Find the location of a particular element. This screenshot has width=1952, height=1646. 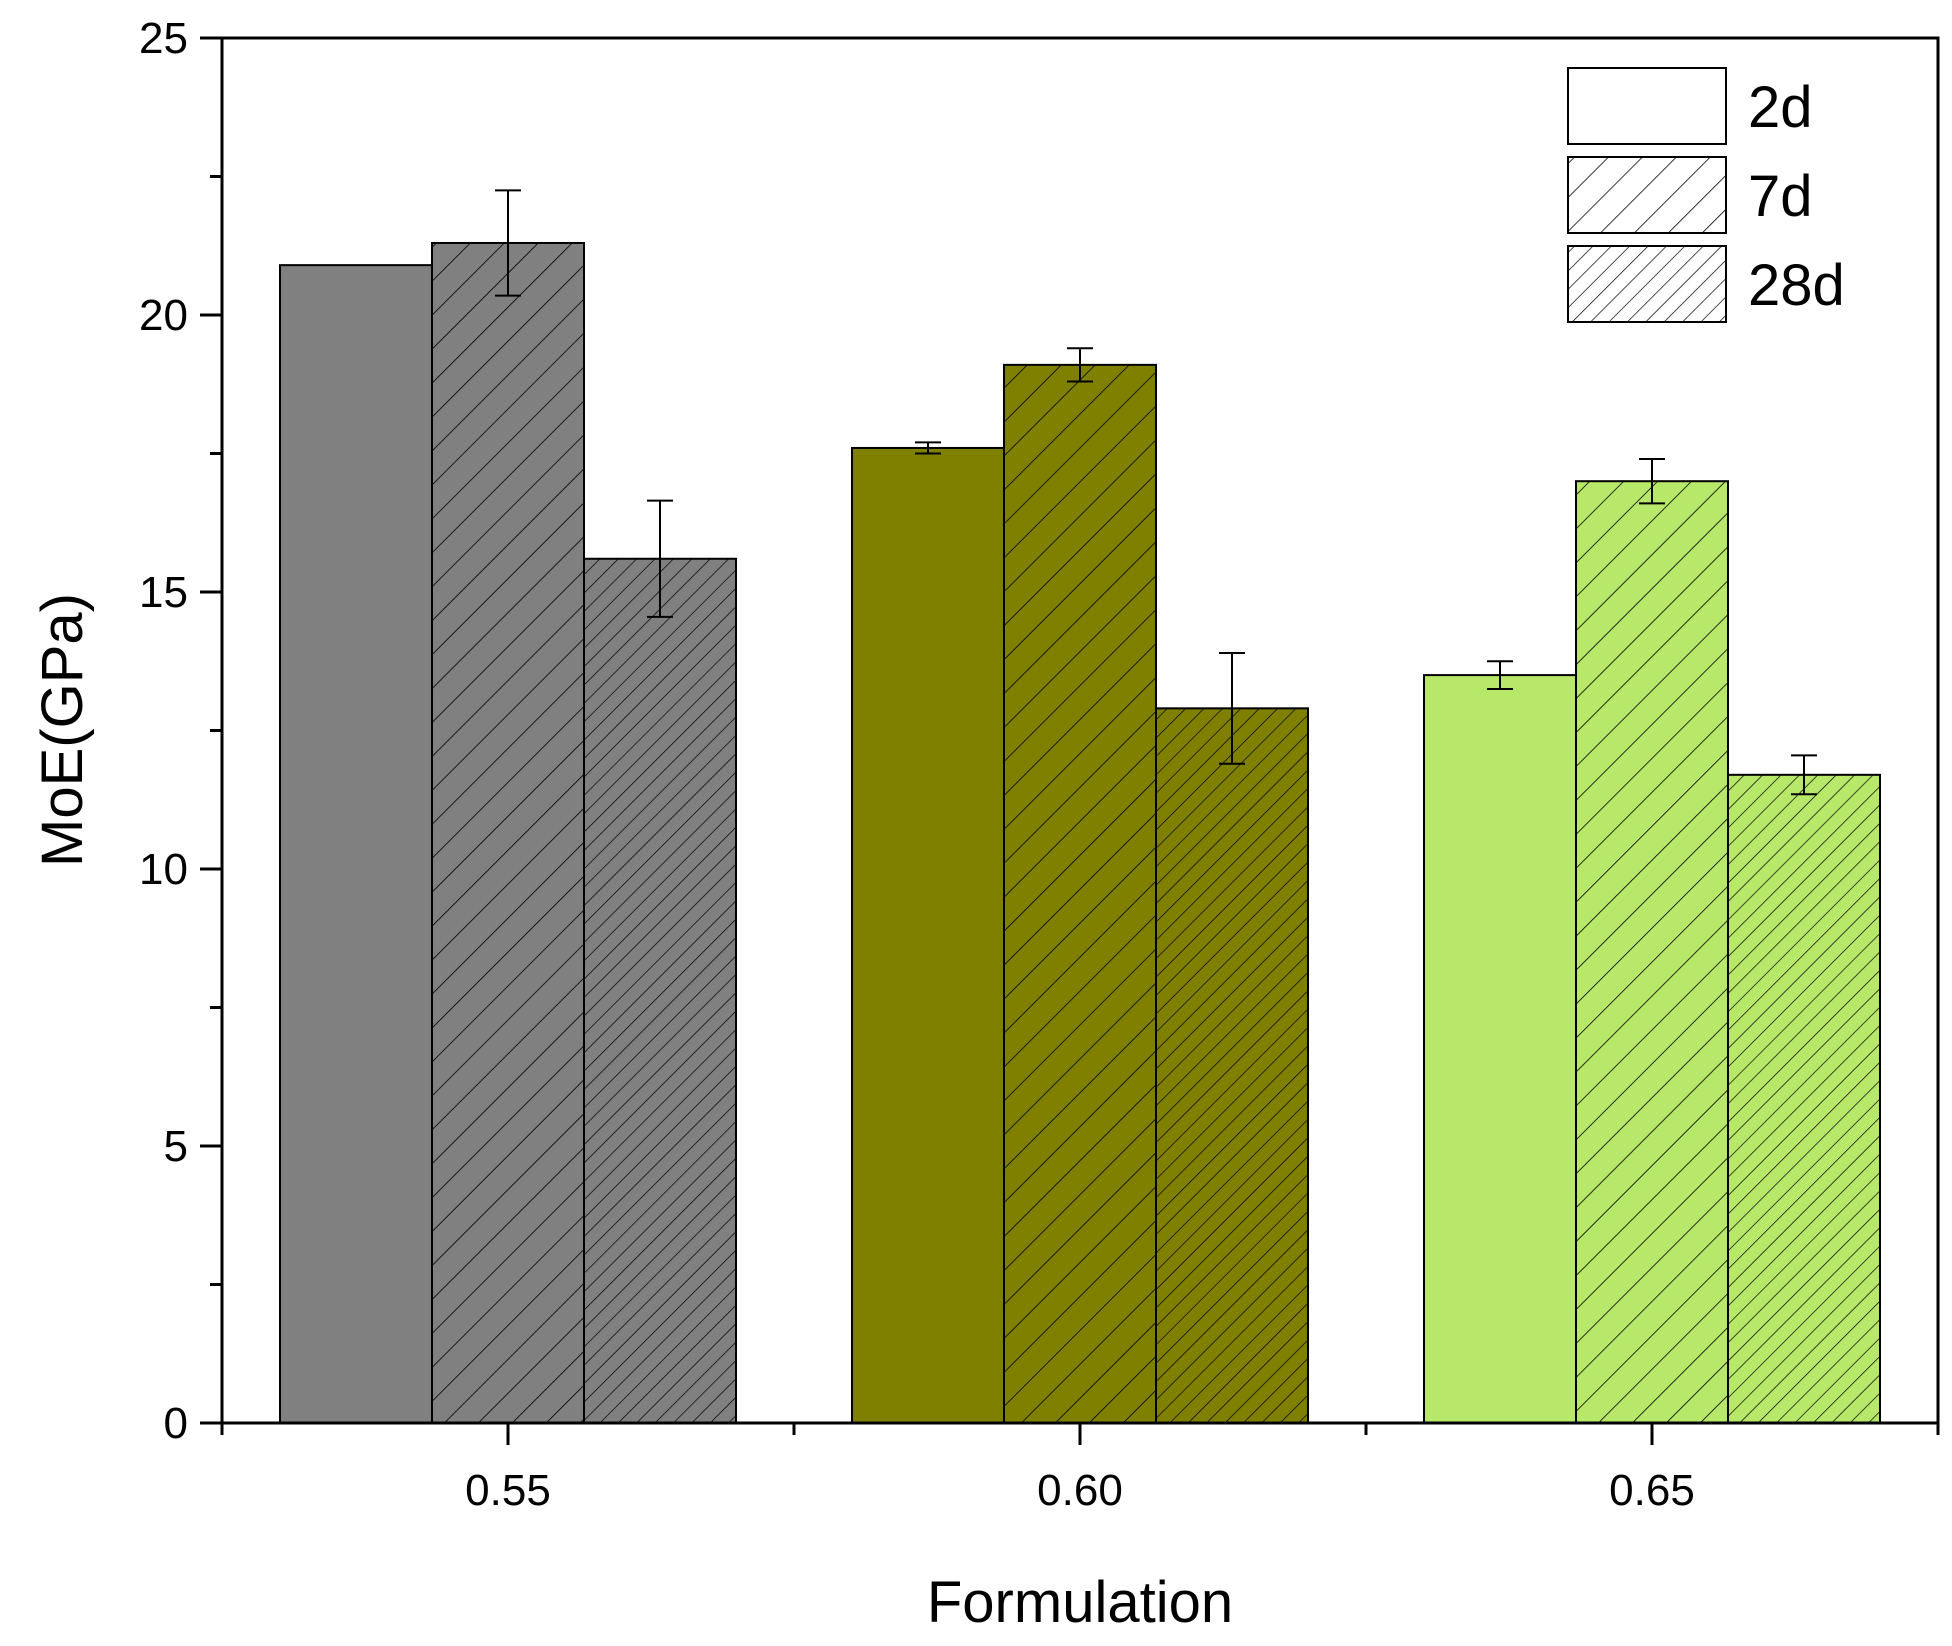

legend: 2d 7d 28d is located at coordinates (1706, 195).